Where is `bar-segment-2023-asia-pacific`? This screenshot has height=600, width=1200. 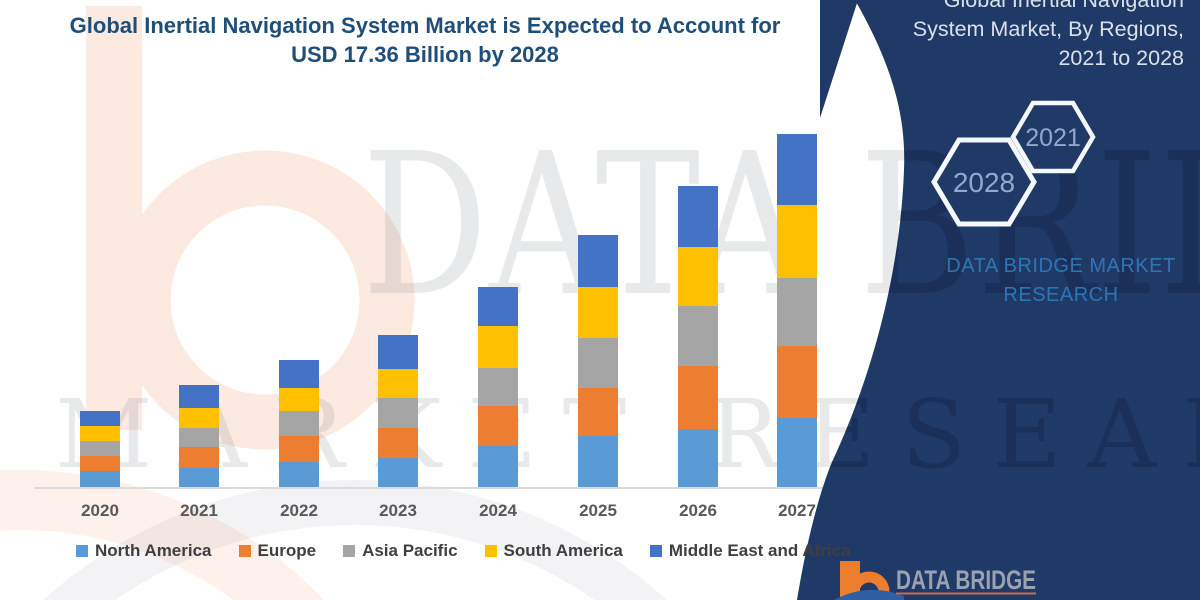 bar-segment-2023-asia-pacific is located at coordinates (398, 413).